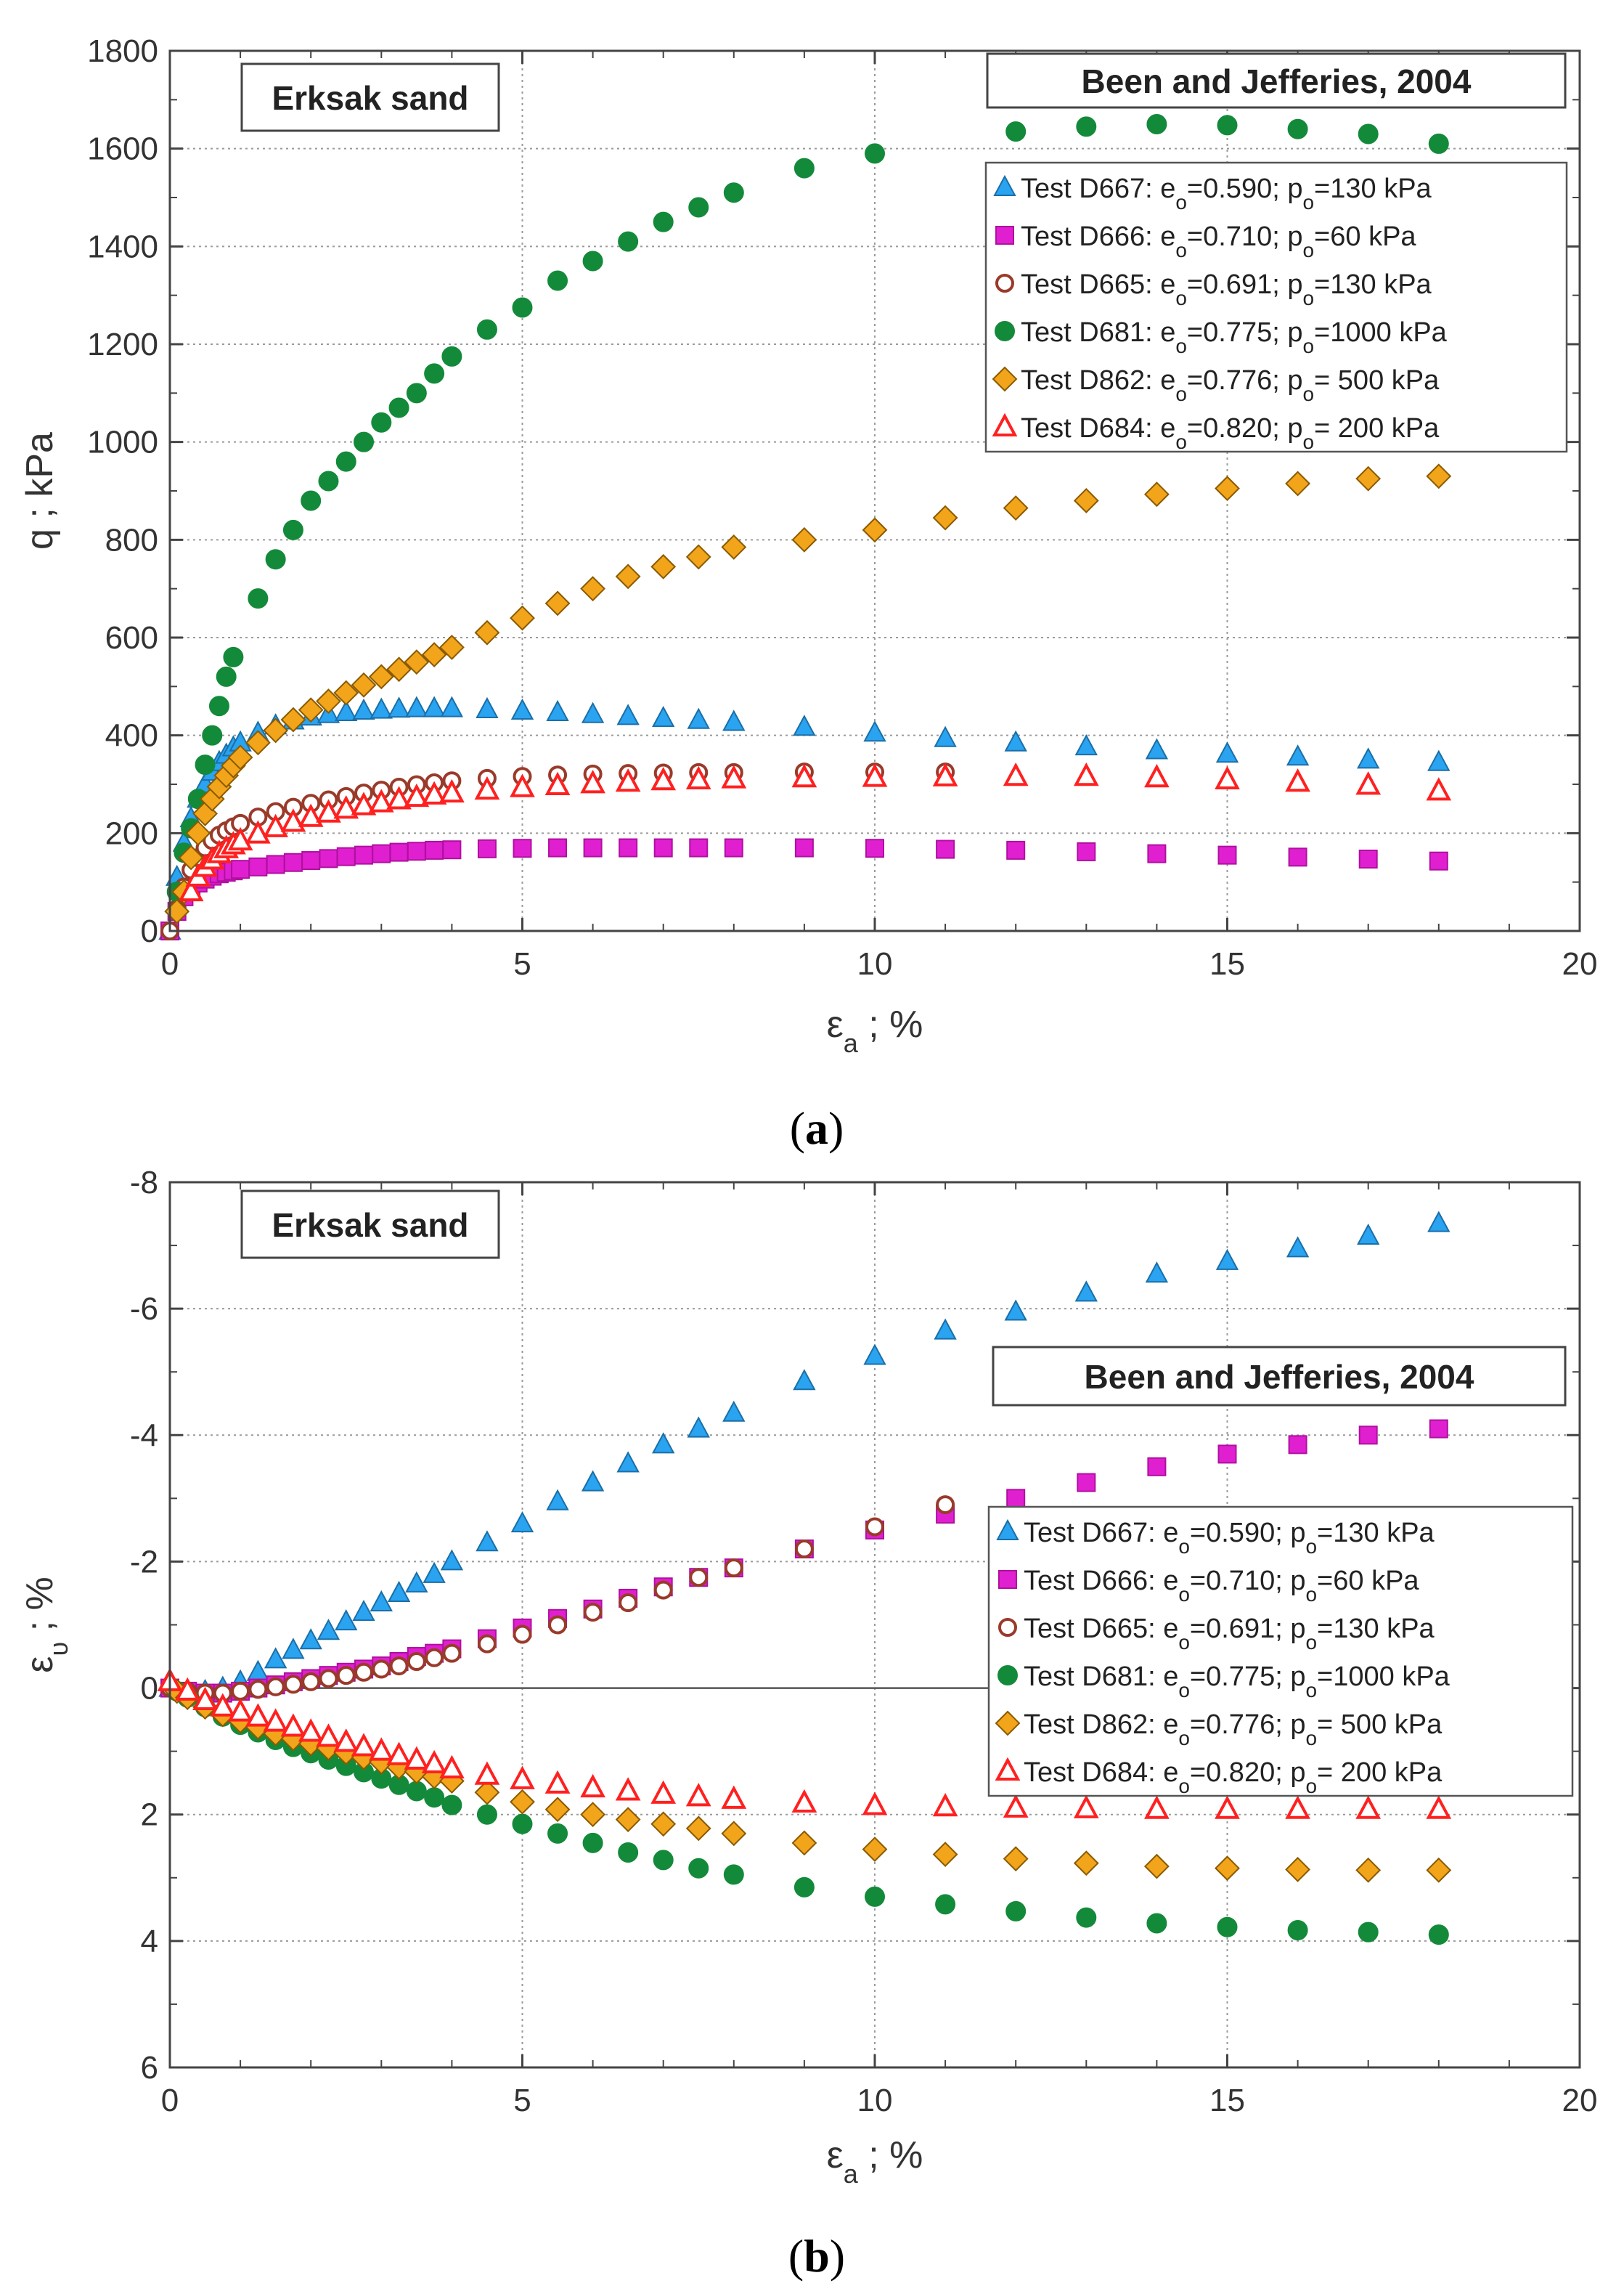  What do you see at coordinates (1098, 380) in the screenshot?
I see `legend-name: Test D862: e` at bounding box center [1098, 380].